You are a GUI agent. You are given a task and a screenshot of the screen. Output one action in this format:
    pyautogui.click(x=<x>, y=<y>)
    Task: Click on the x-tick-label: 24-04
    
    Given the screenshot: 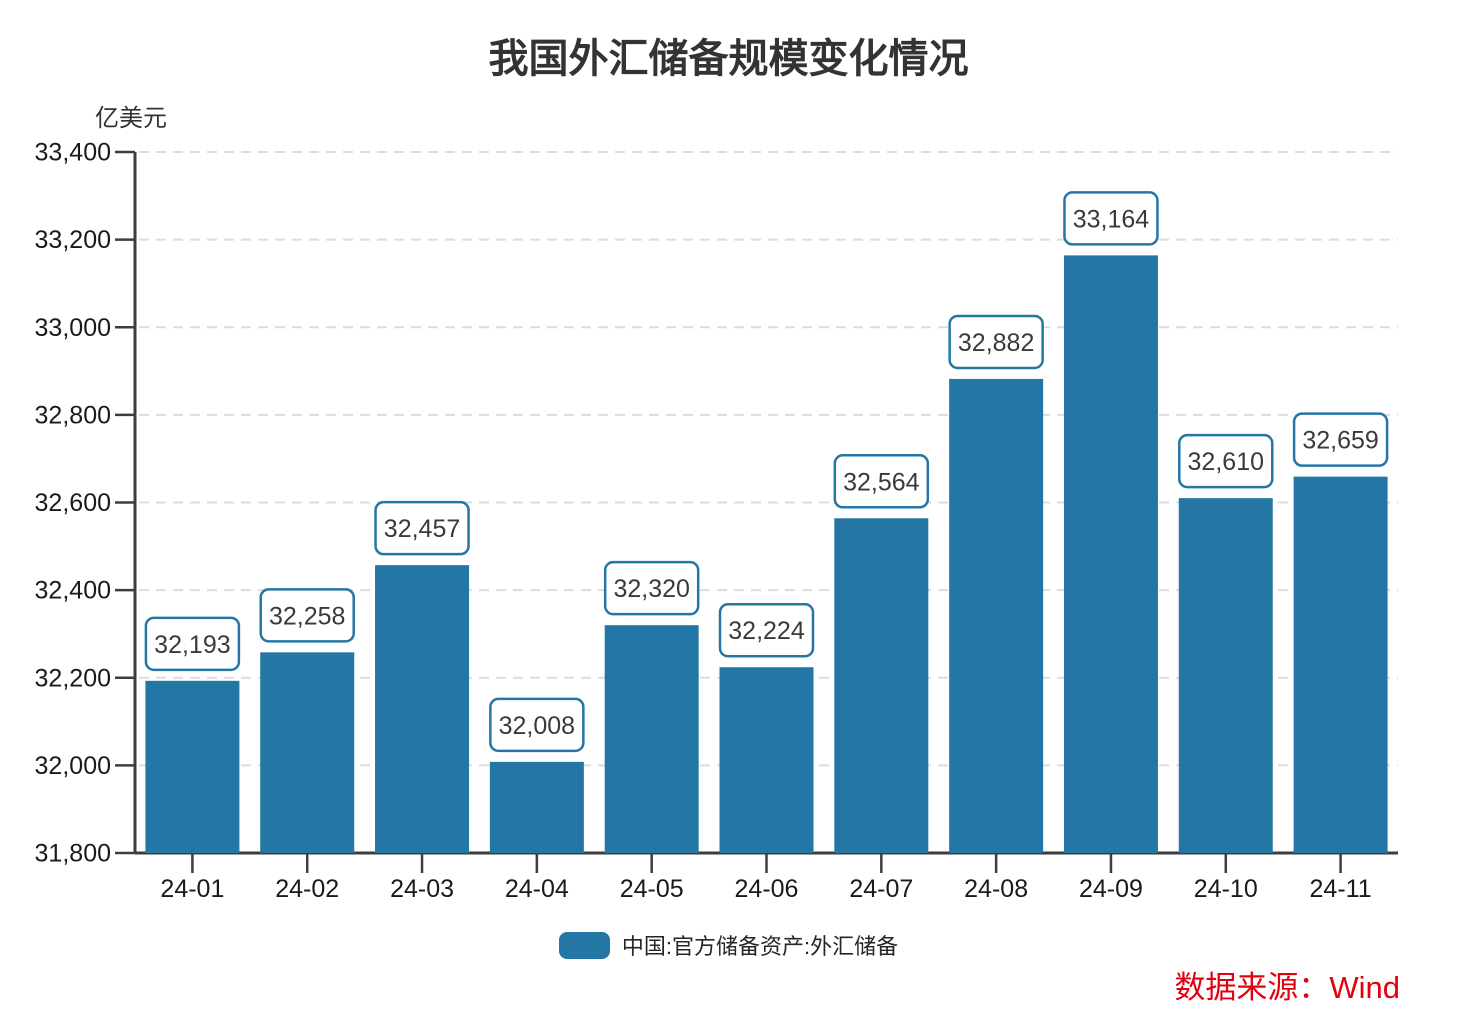 What is the action you would take?
    pyautogui.click(x=537, y=889)
    